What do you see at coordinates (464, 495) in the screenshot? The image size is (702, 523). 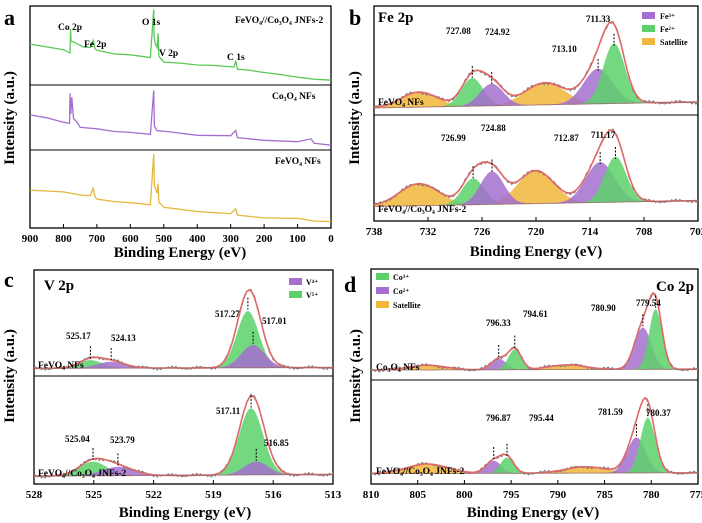 I see `x-tick-label: 800` at bounding box center [464, 495].